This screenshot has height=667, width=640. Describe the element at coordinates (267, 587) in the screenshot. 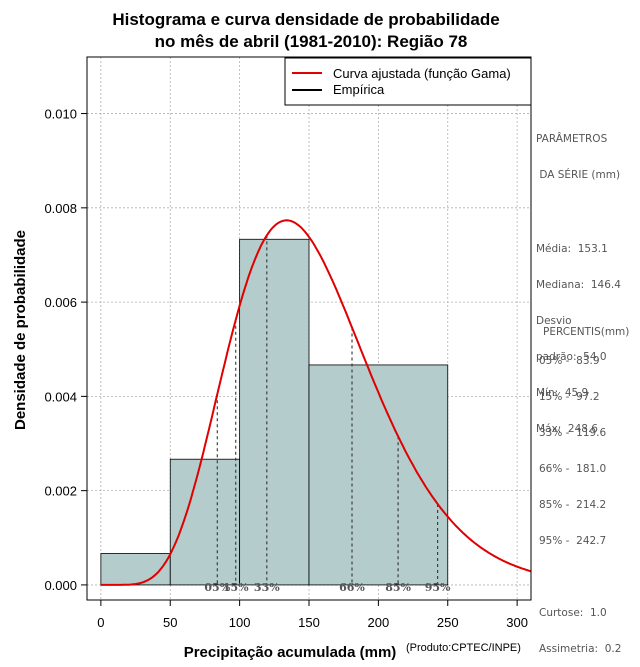

I see `percentile-label-2: 33%` at that location.